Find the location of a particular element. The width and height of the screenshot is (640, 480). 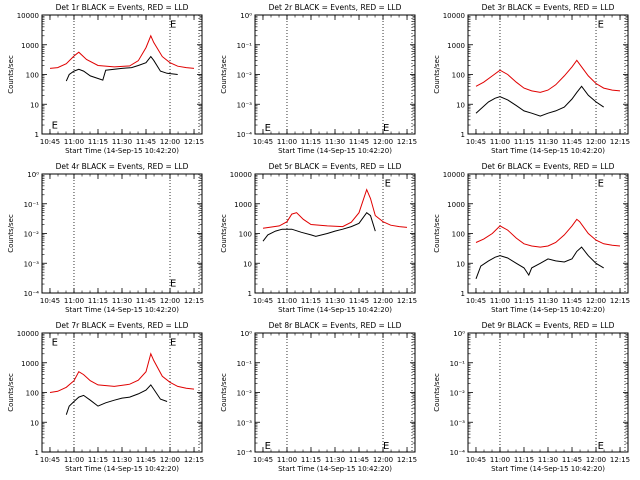

panel-title: Det 6r BLACK = Events, RED = LLD is located at coordinates (548, 166).